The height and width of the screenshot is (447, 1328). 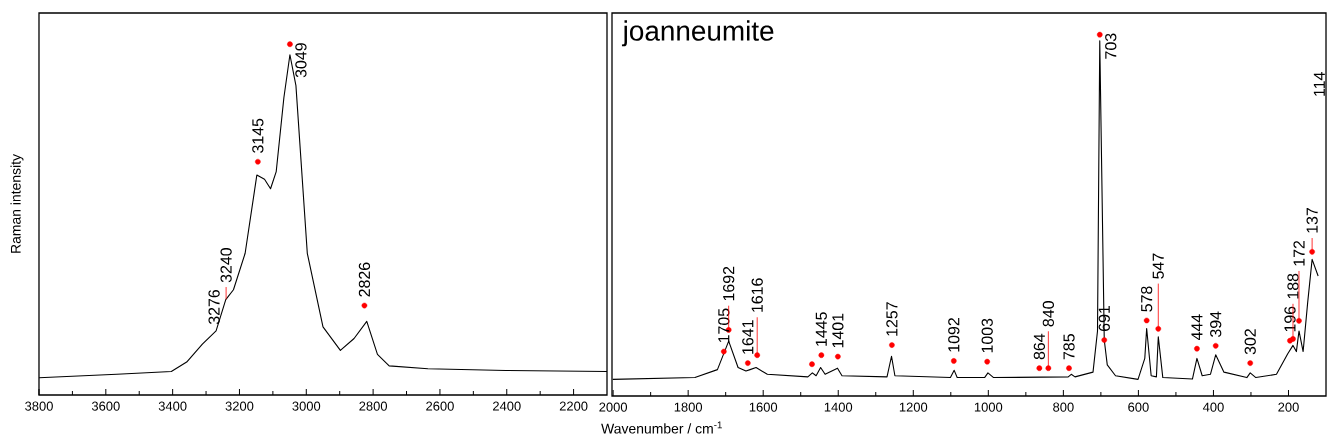 I want to click on x-tick-label: 200, so click(x=1288, y=407).